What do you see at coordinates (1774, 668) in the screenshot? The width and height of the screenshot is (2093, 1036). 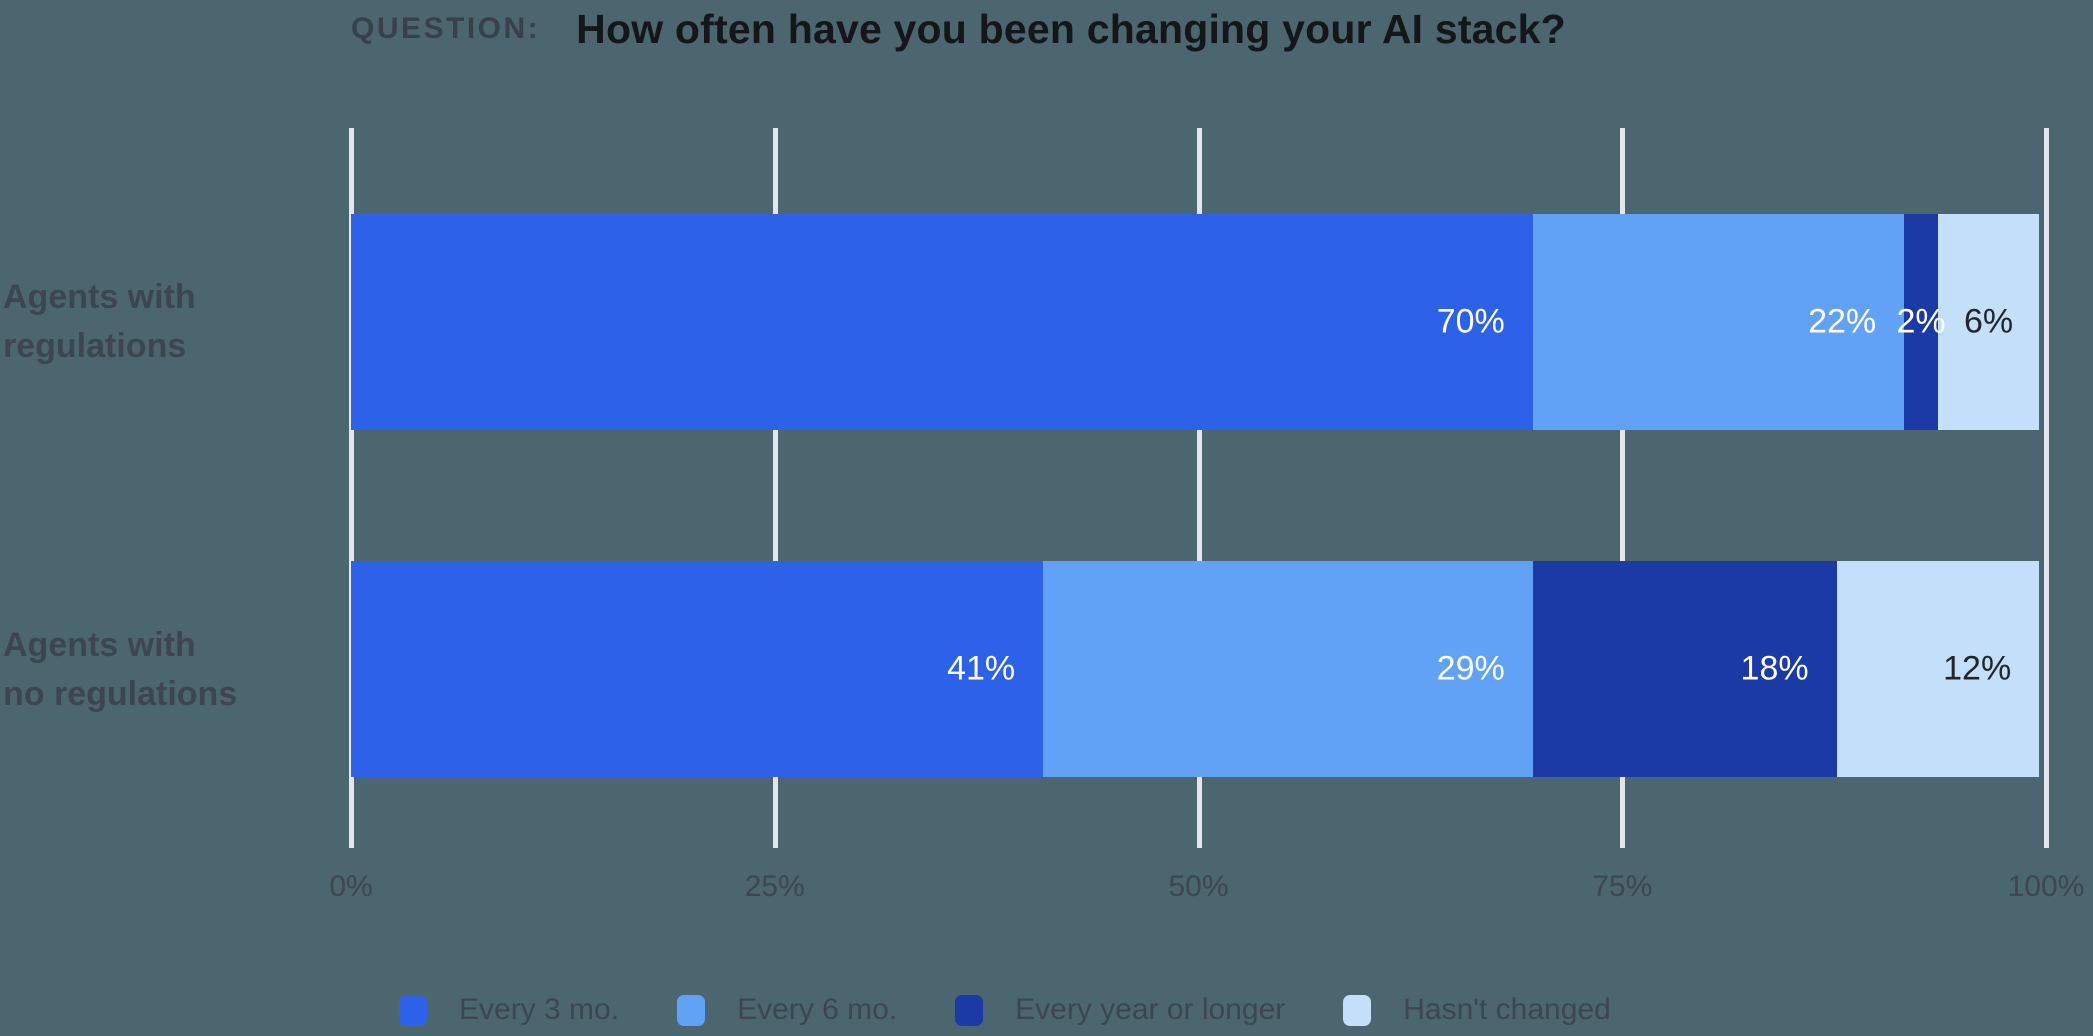 I see `data-label: 18%` at bounding box center [1774, 668].